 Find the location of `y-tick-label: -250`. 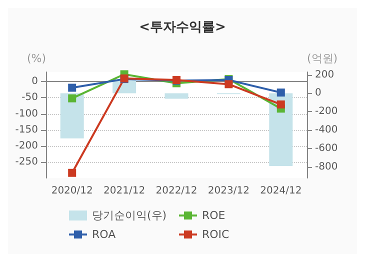

y-tick-label: -250 is located at coordinates (26, 162).